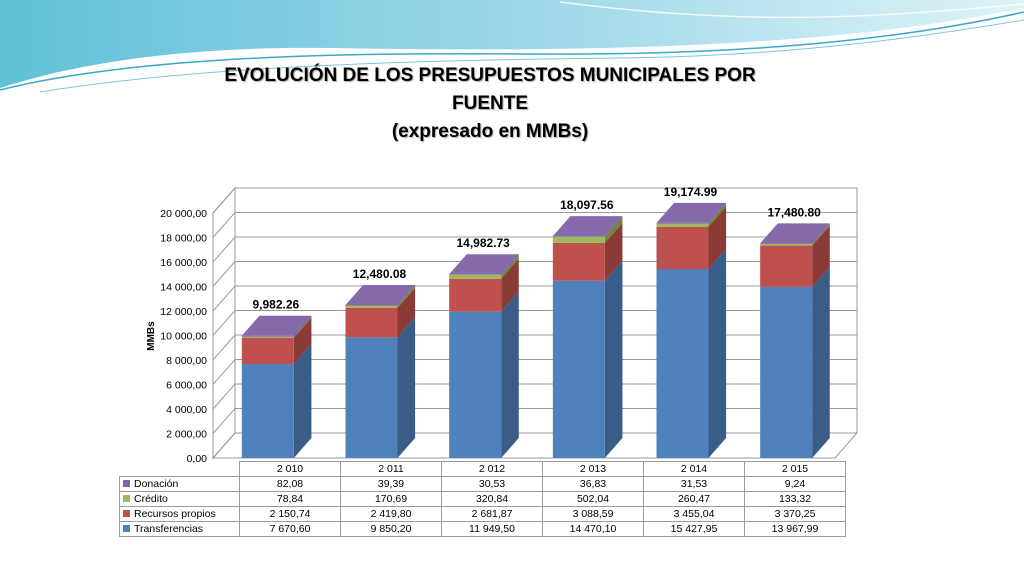 The width and height of the screenshot is (1024, 576). Describe the element at coordinates (391, 529) in the screenshot. I see `table-cell: 9 850,20` at that location.